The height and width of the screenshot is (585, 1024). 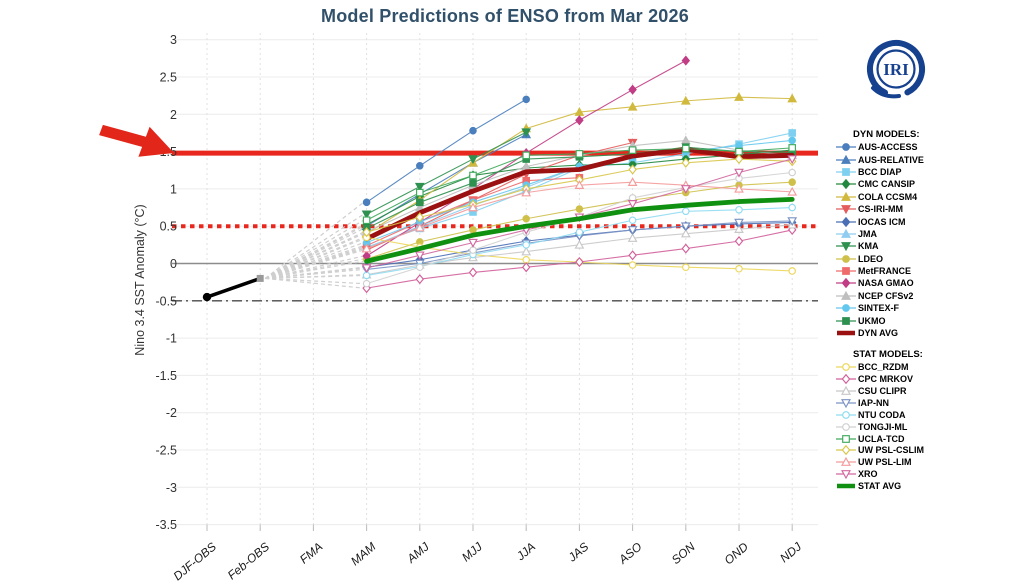 I want to click on svg-text: 0.5, so click(x=168, y=227).